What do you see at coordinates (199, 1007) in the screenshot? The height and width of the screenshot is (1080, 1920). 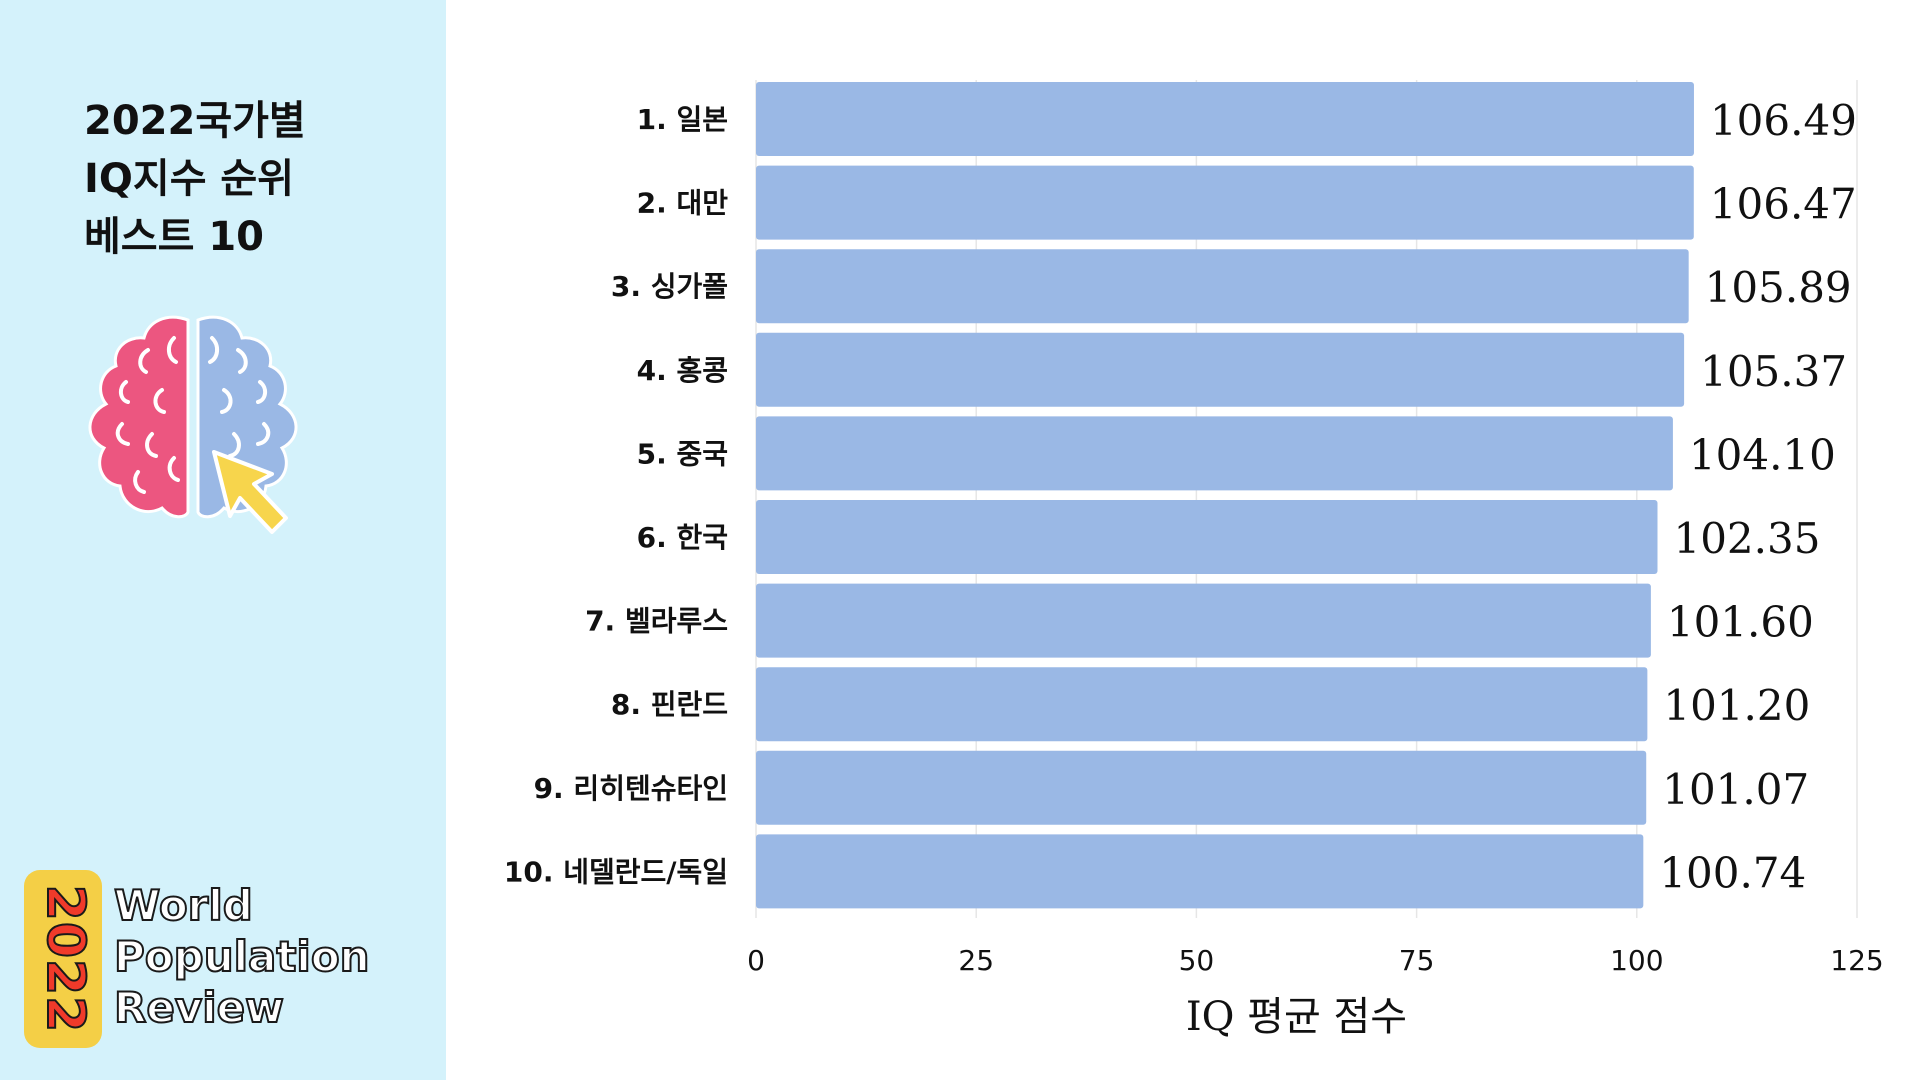 I see `source-line-3: Review` at bounding box center [199, 1007].